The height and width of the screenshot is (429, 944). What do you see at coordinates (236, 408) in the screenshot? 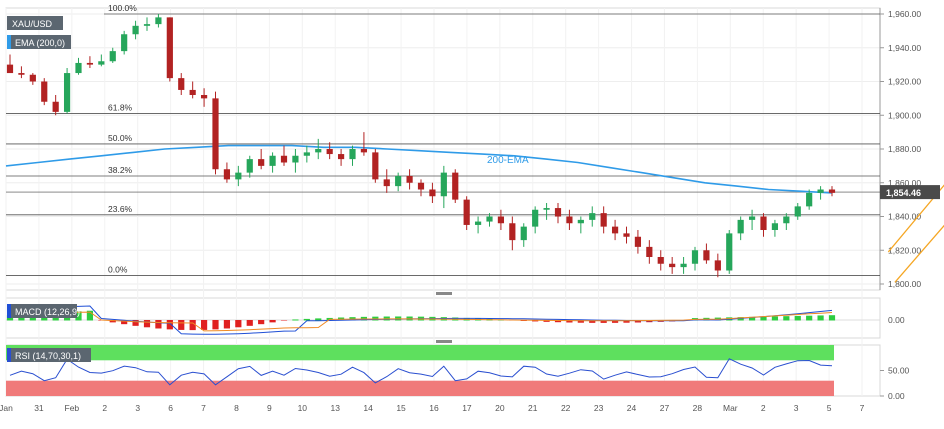
I see `date-label: 8` at bounding box center [236, 408].